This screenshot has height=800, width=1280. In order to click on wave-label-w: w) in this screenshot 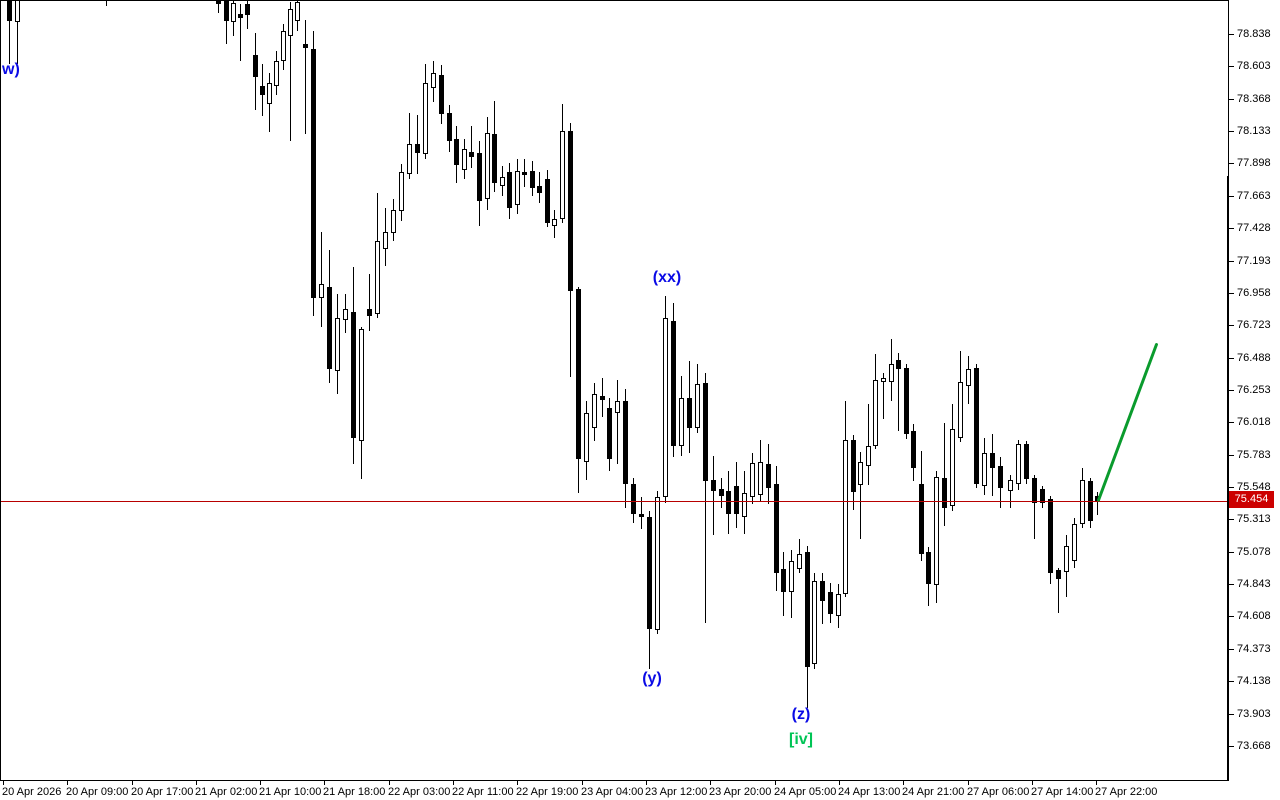, I will do `click(11, 69)`.